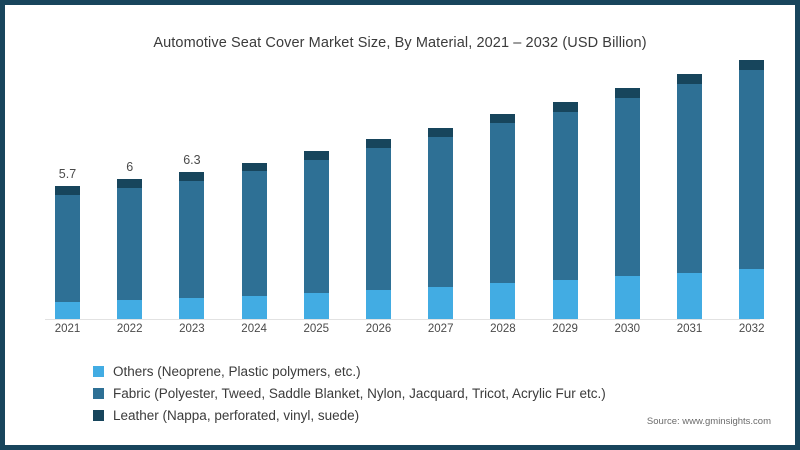 This screenshot has width=800, height=450. What do you see at coordinates (316, 329) in the screenshot?
I see `x-axis-label-2025: 2025` at bounding box center [316, 329].